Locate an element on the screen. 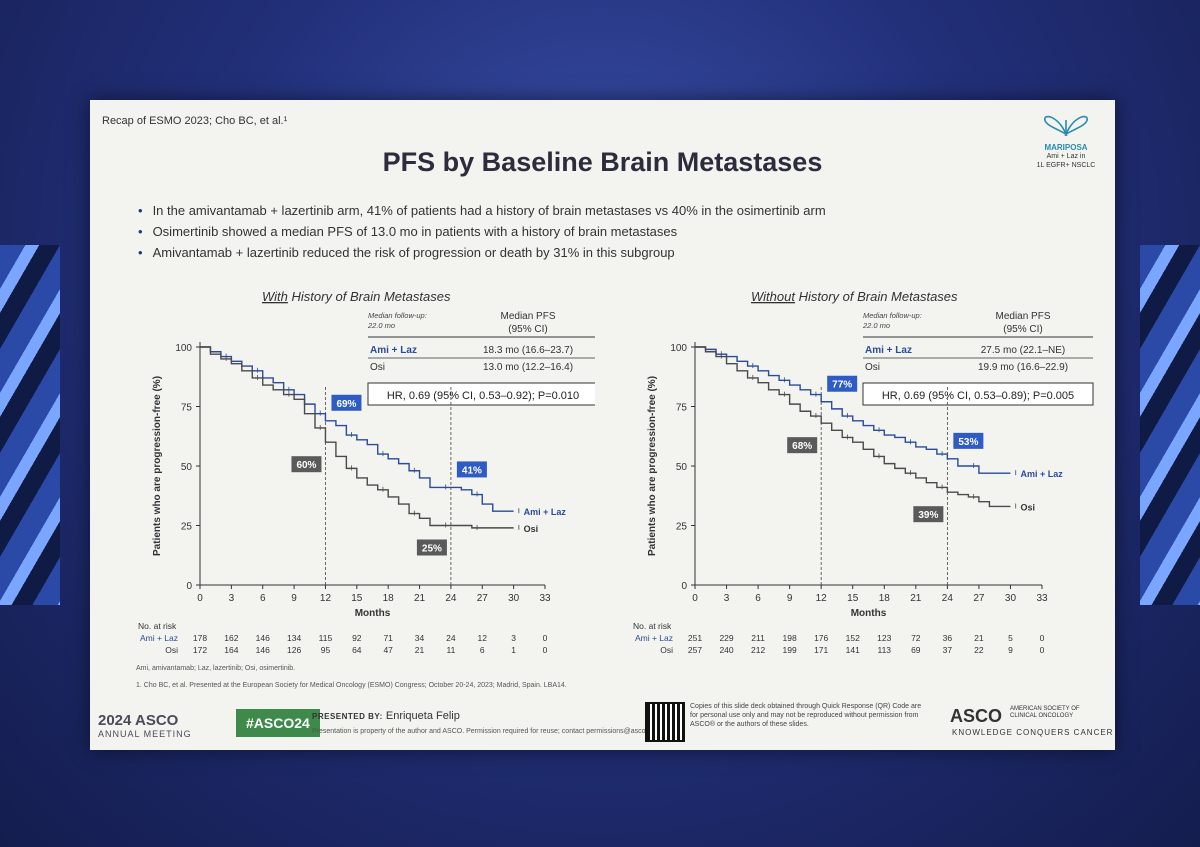  recap-citation: Recap of ESMO 2023; Cho BC, et al.¹ is located at coordinates (195, 121).